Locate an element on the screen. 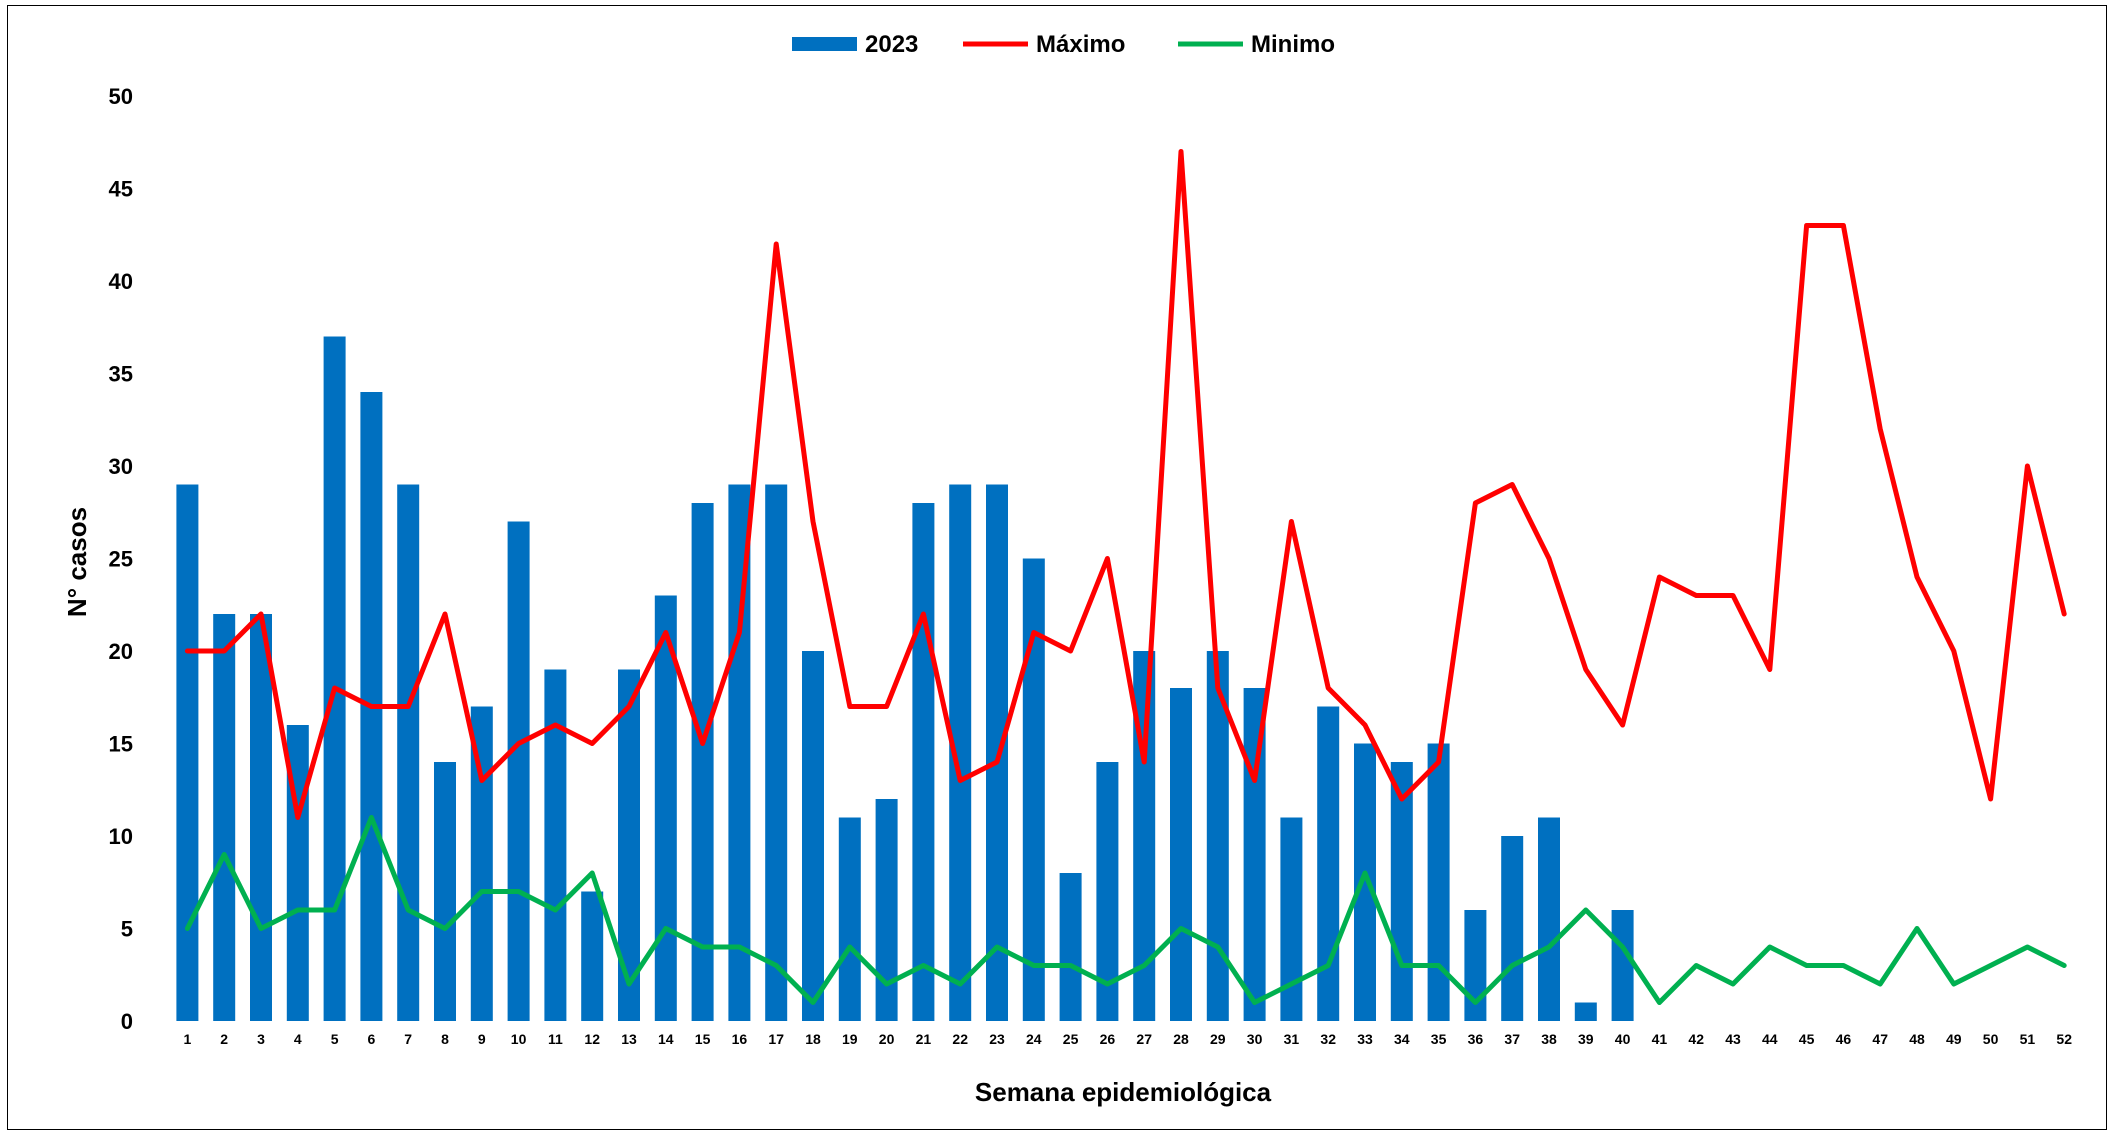 Image resolution: width=2113 pixels, height=1135 pixels. x-tick-label: 8 is located at coordinates (445, 1039).